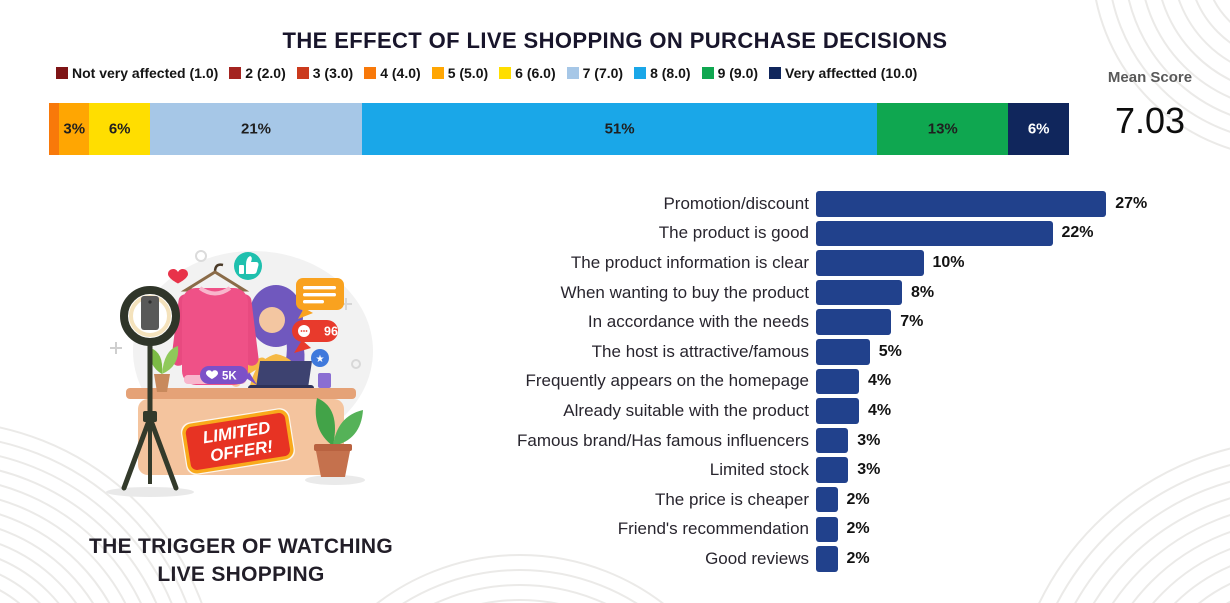 This screenshot has height=603, width=1230. Describe the element at coordinates (615, 500) in the screenshot. I see `table-row: The price is cheaper 2%` at that location.